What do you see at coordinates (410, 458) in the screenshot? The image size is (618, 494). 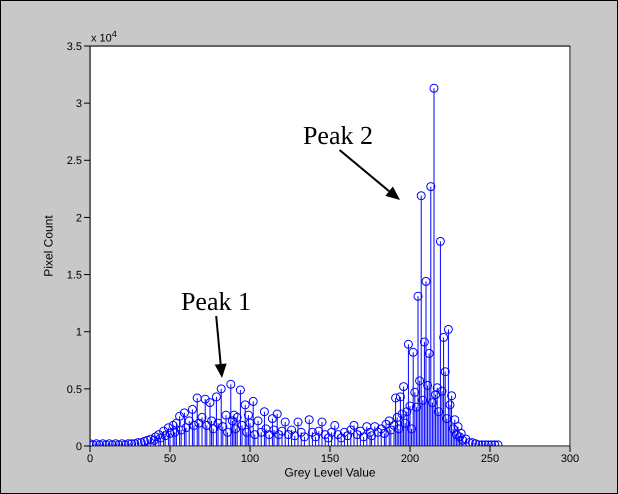 I see `x-tick-label: 200` at bounding box center [410, 458].